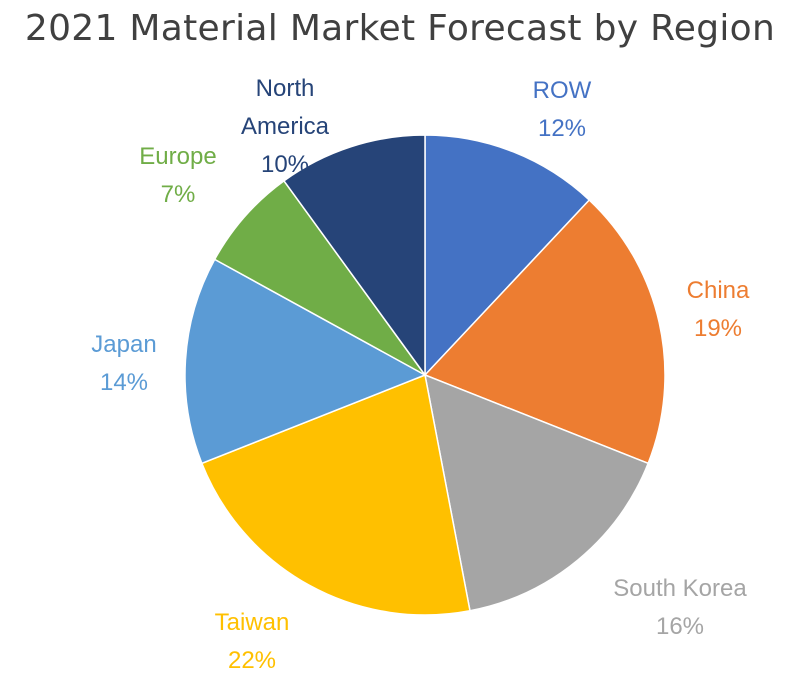 The width and height of the screenshot is (800, 696). Describe the element at coordinates (123, 344) in the screenshot. I see `slice-name-japan: Japan` at that location.